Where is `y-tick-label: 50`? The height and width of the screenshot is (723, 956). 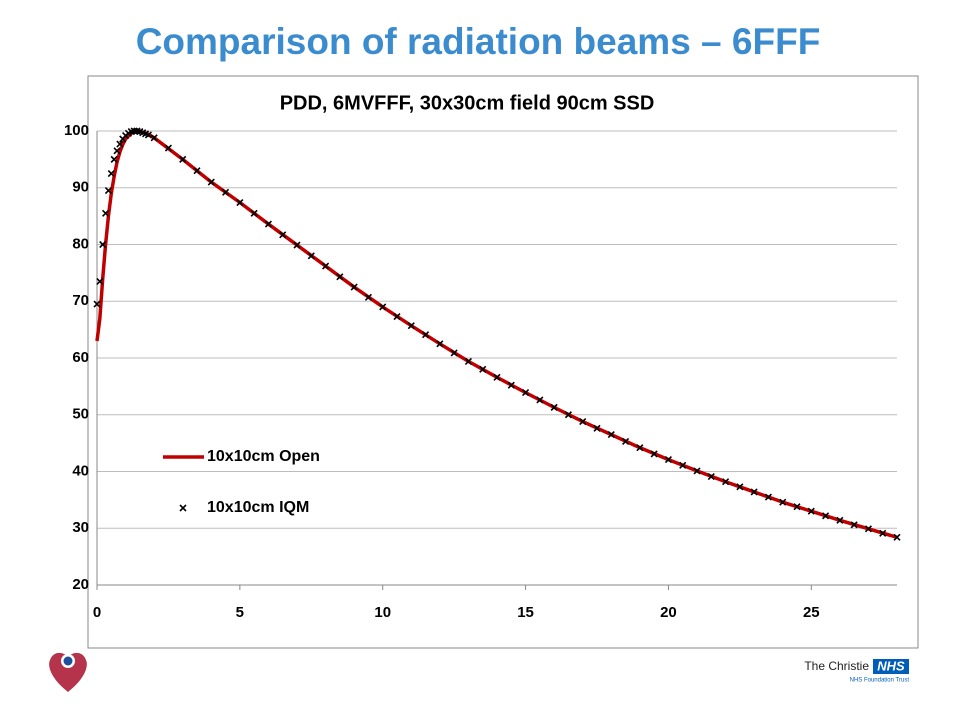
y-tick-label: 50 is located at coordinates (80, 414).